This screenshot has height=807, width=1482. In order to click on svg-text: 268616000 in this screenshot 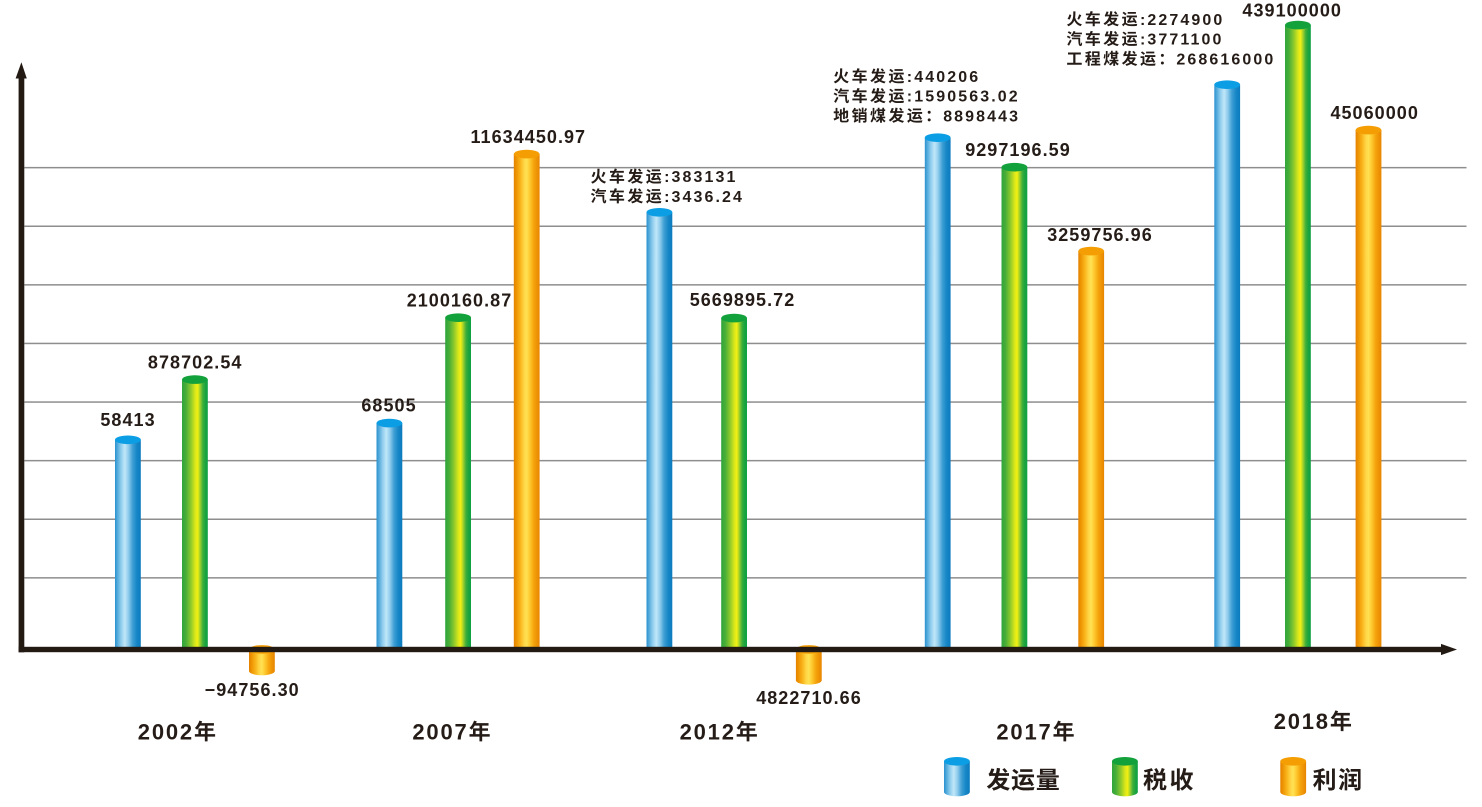, I will do `click(1225, 59)`.